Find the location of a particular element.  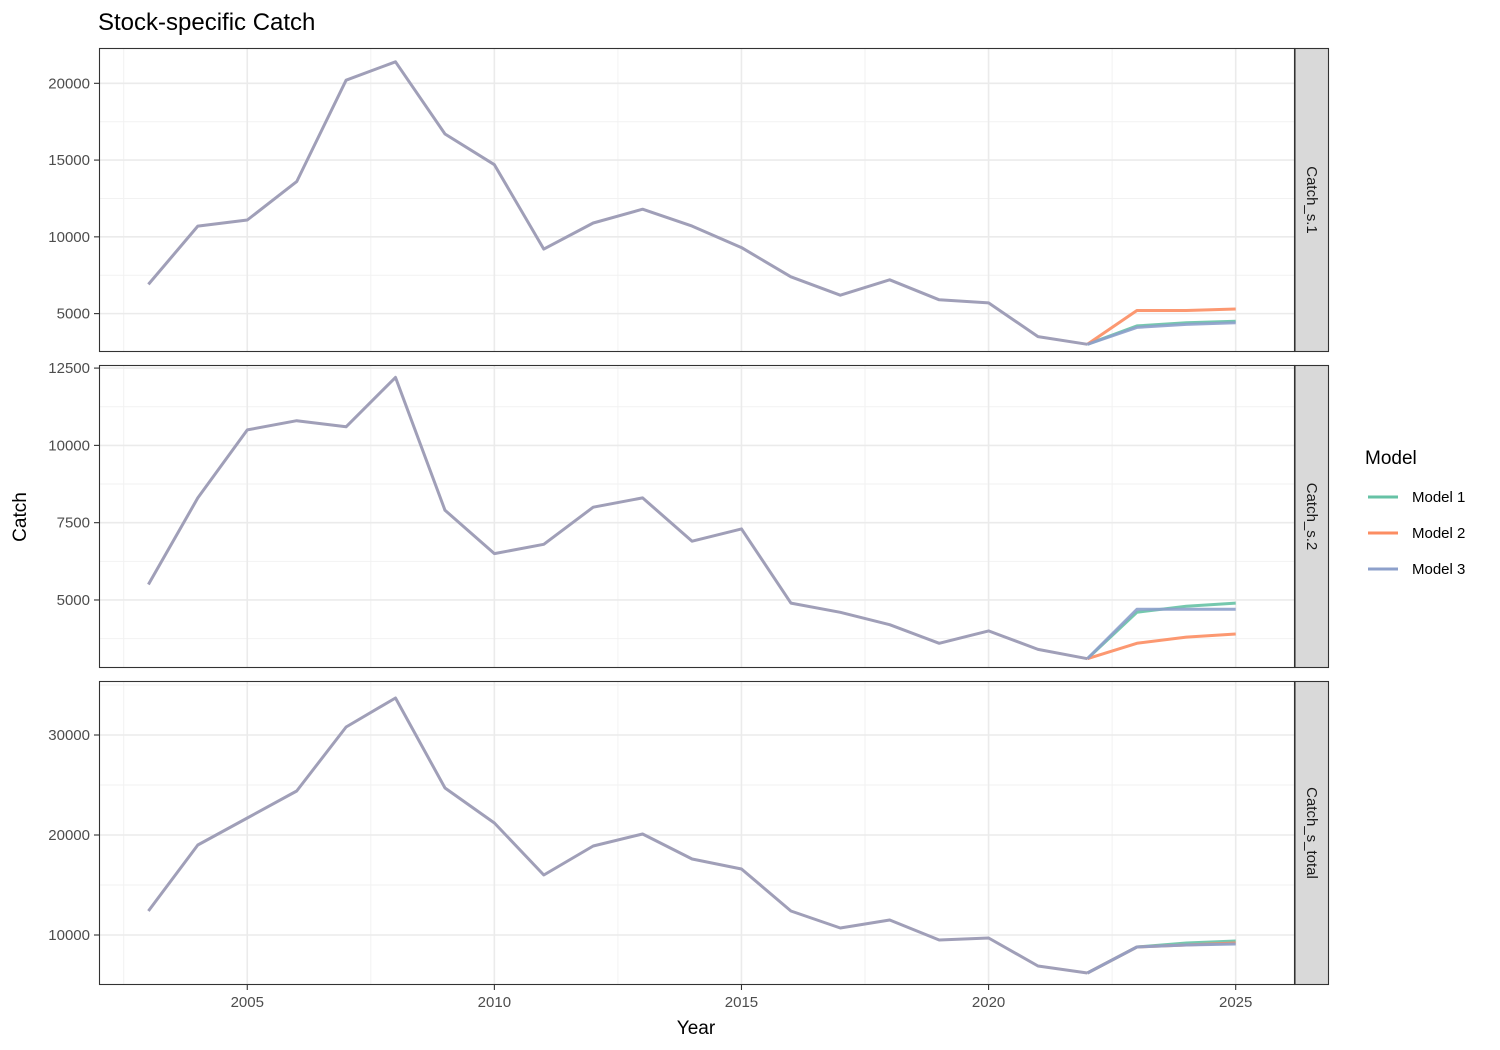

x-tick-label: 2005 is located at coordinates (247, 1002).